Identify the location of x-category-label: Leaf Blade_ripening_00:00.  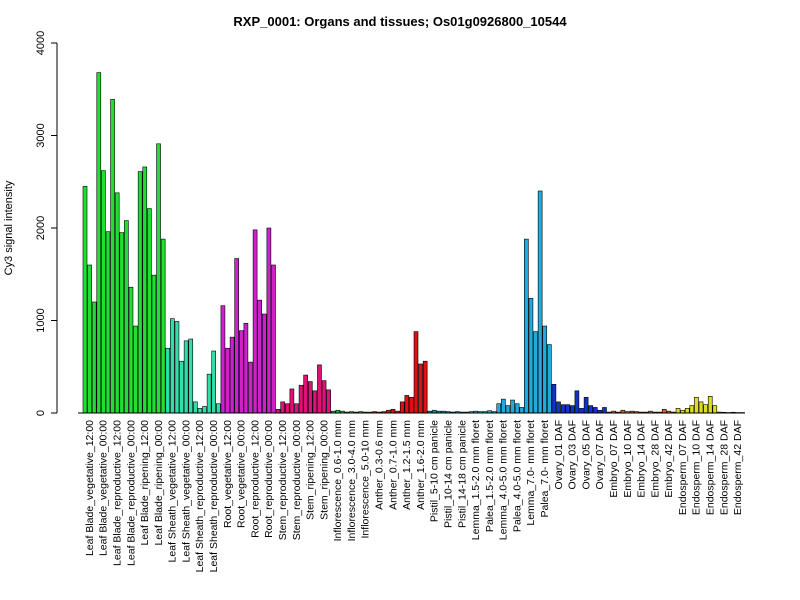
(159, 483).